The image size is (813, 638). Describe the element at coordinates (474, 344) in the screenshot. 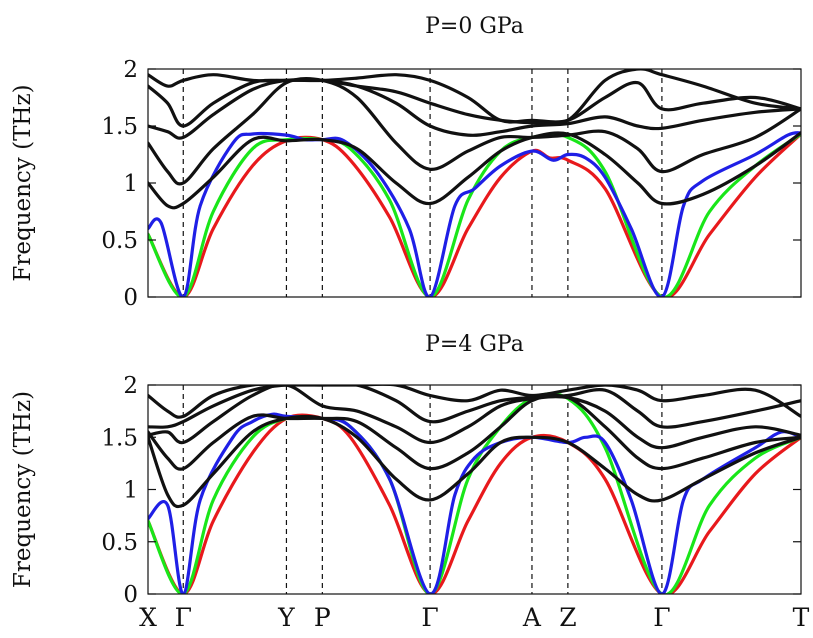

I see `panel-title: P=4 GPa` at that location.